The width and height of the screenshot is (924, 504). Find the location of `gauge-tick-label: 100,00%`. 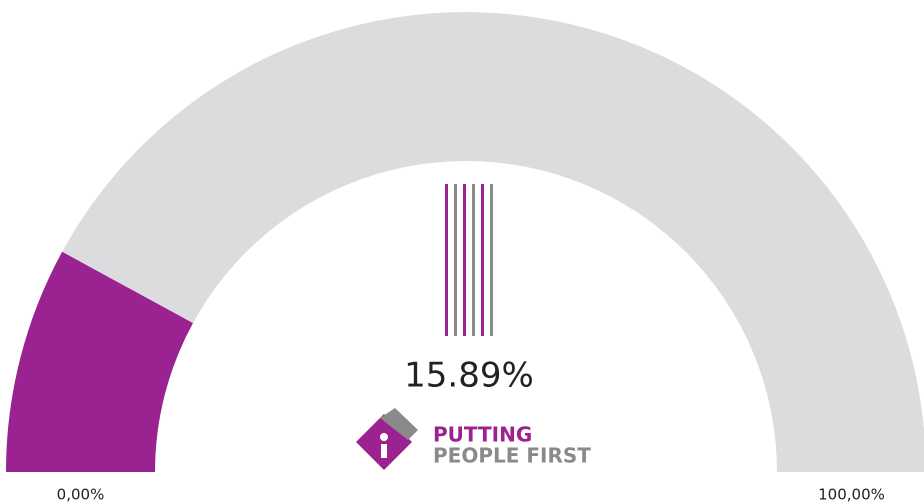

gauge-tick-label: 100,00% is located at coordinates (851, 495).